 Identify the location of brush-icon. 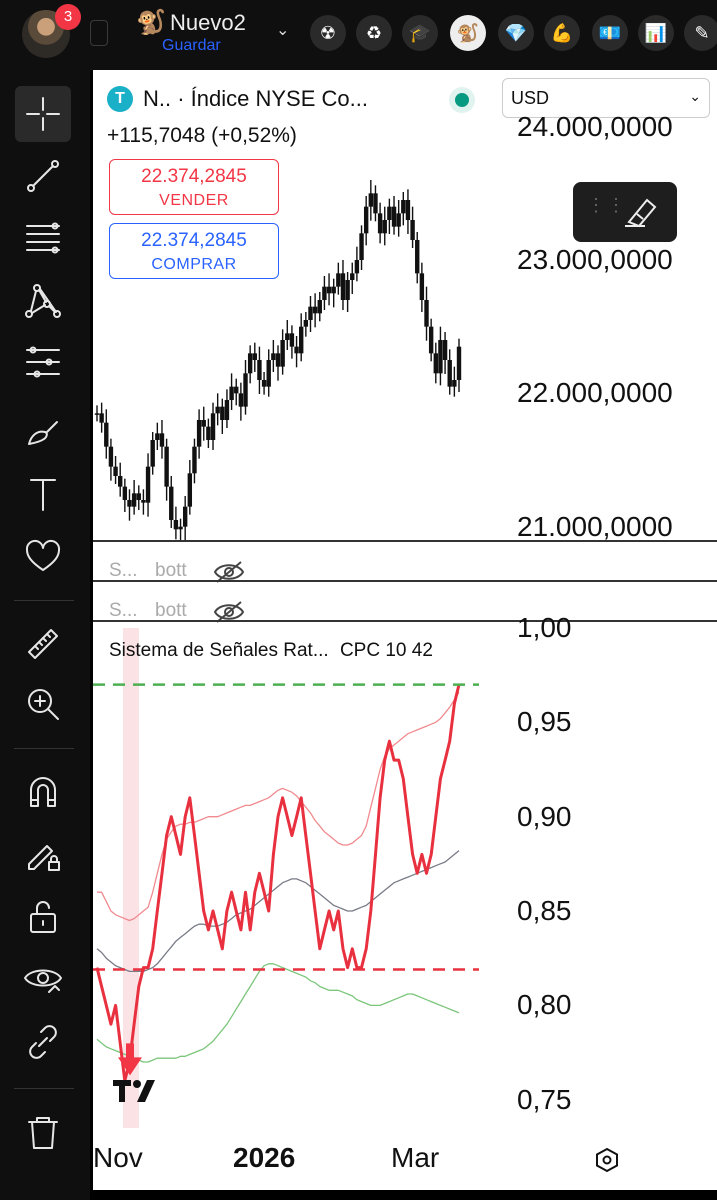
(43, 432).